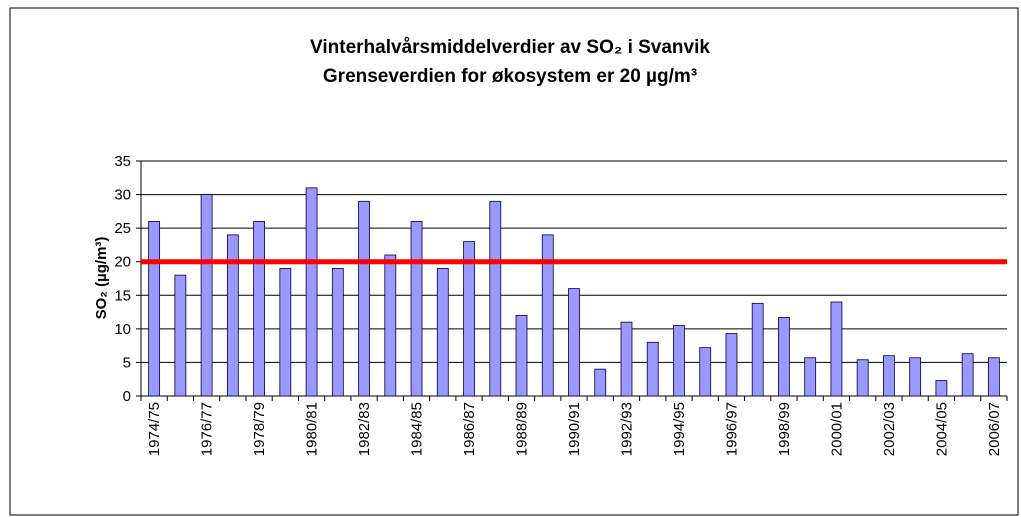 The width and height of the screenshot is (1021, 517). What do you see at coordinates (122, 161) in the screenshot?
I see `y-tick-label: 35` at bounding box center [122, 161].